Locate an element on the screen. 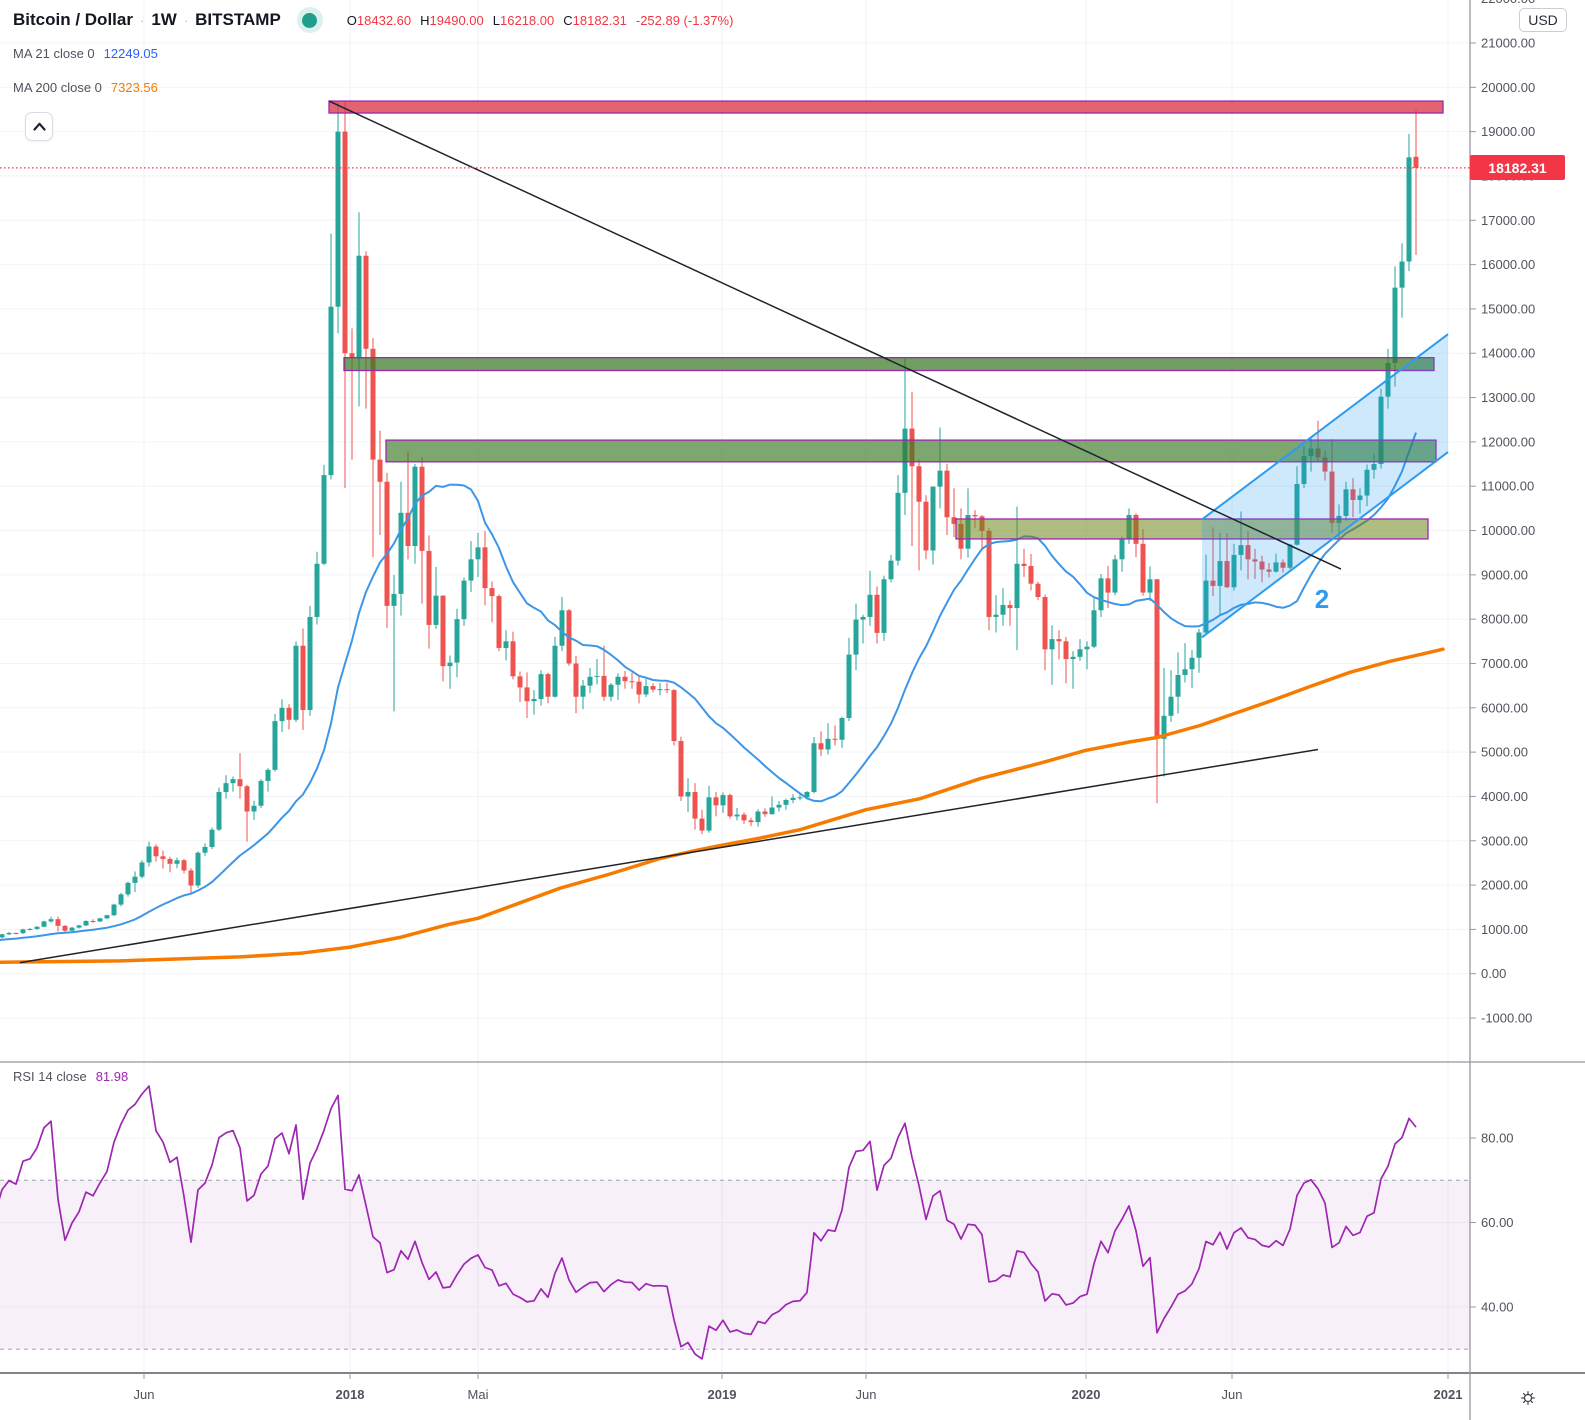 This screenshot has height=1420, width=1585. price-tick-label: 19000.00 is located at coordinates (1508, 131).